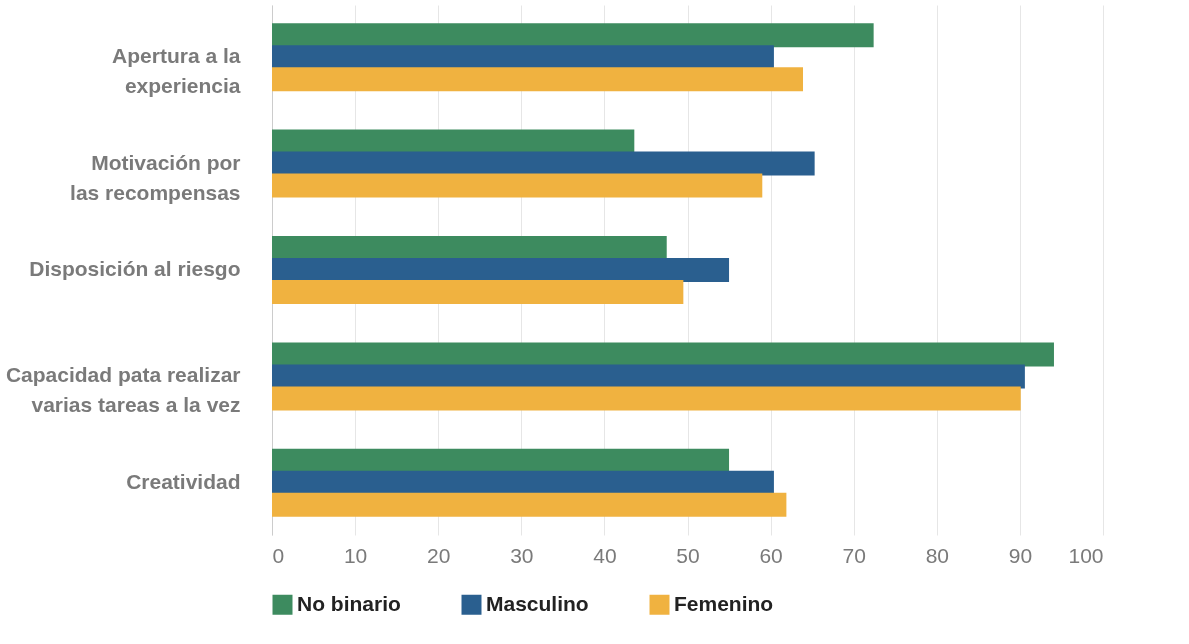 Image resolution: width=1189 pixels, height=644 pixels. I want to click on x-tick-label: 0, so click(278, 555).